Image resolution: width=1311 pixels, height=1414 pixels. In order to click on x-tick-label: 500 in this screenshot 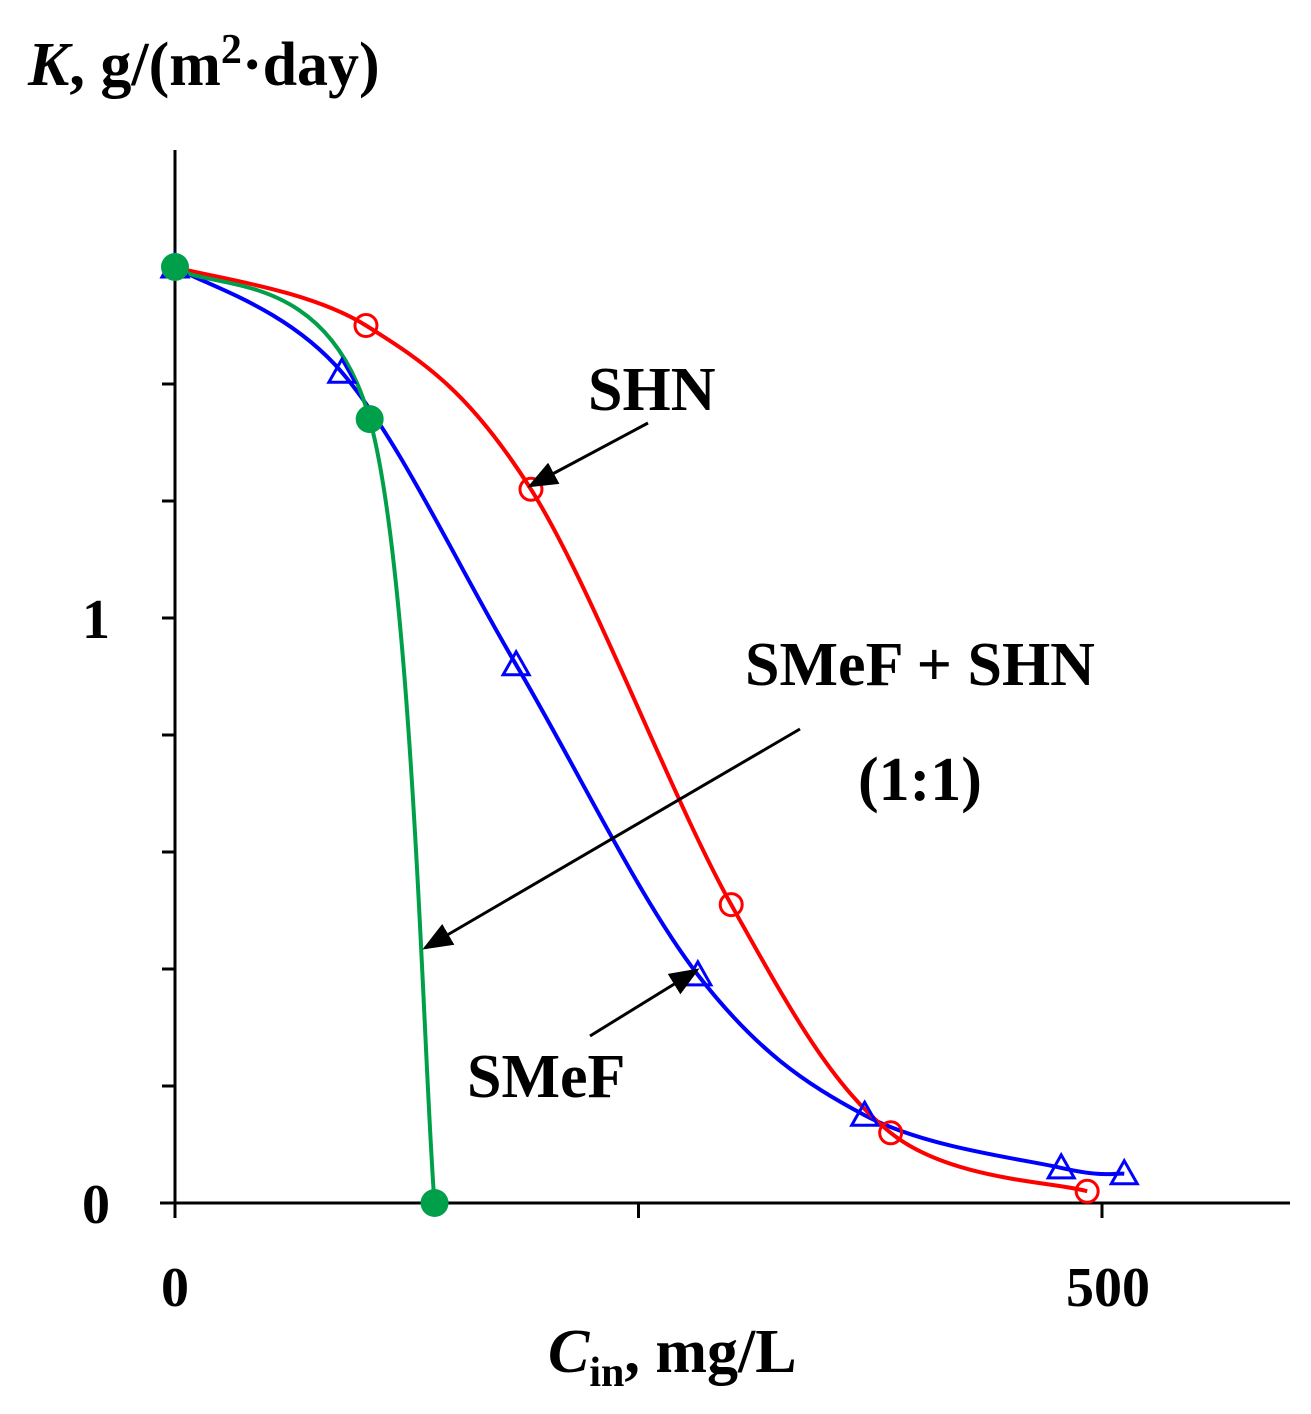, I will do `click(1108, 1288)`.